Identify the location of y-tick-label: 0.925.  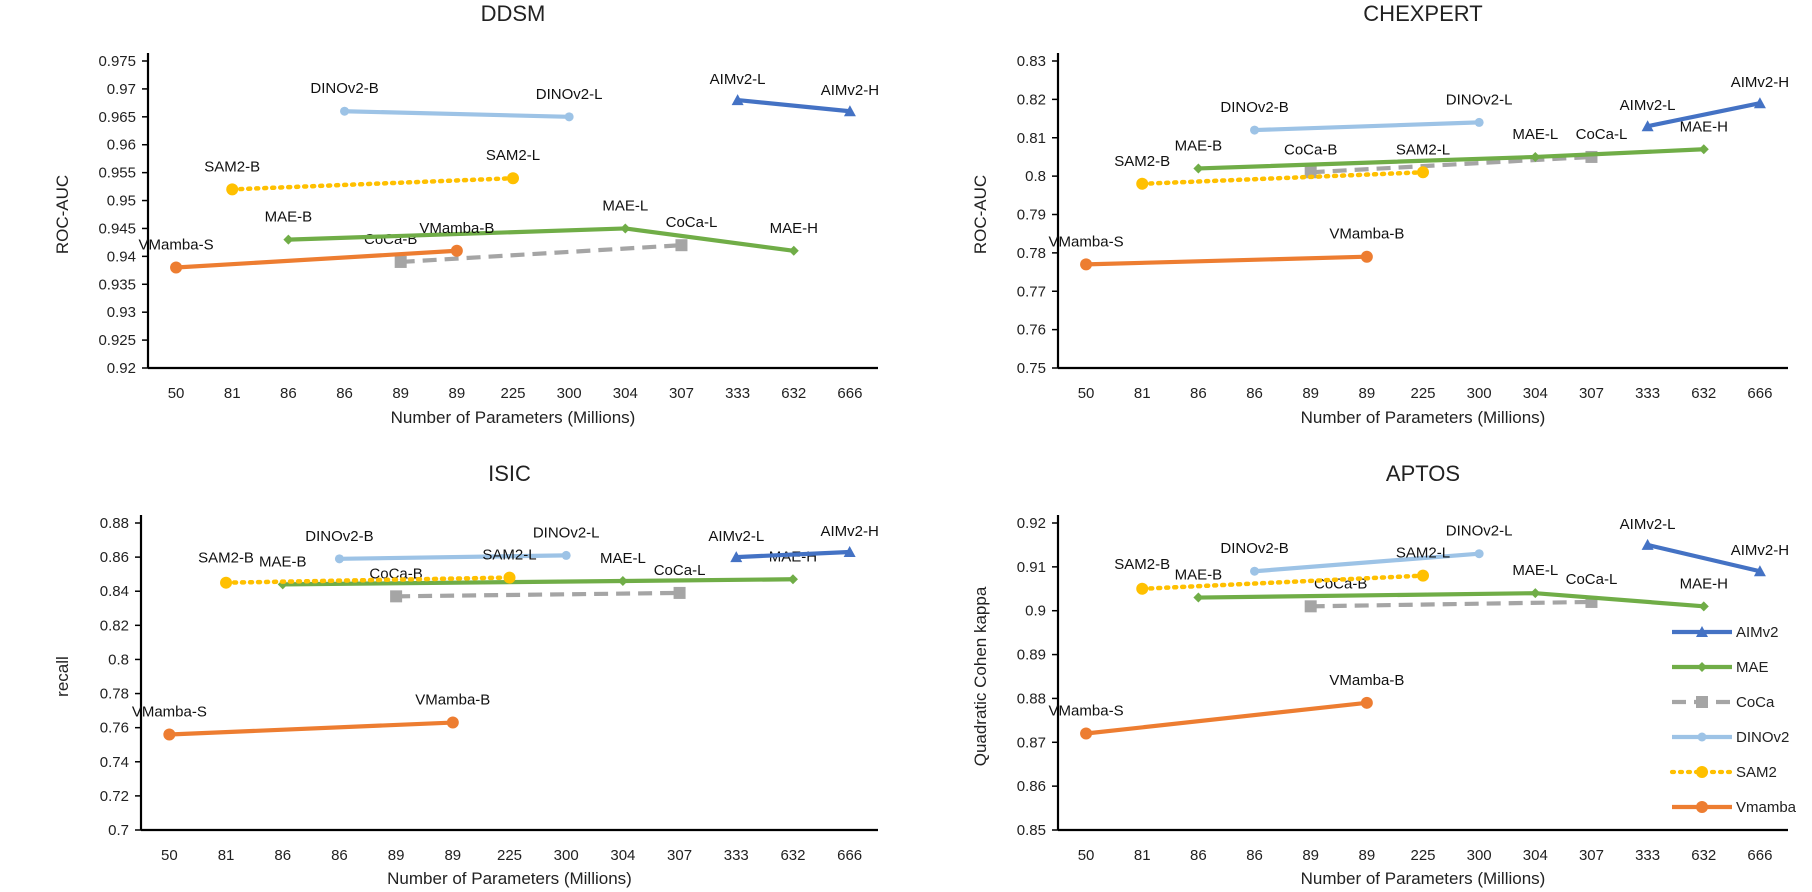
(117, 340).